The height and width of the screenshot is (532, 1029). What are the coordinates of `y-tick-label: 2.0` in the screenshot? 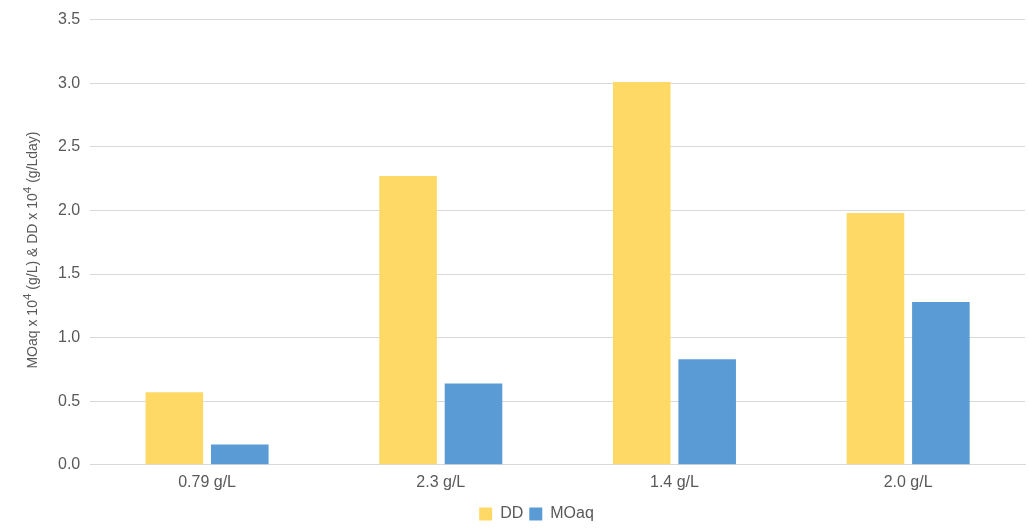 It's located at (69, 209).